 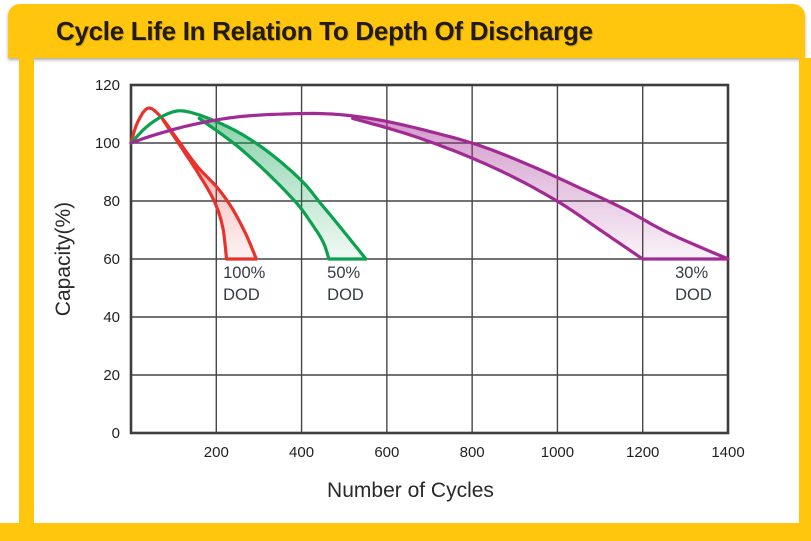 What do you see at coordinates (343, 273) in the screenshot?
I see `svg-text: 50%` at bounding box center [343, 273].